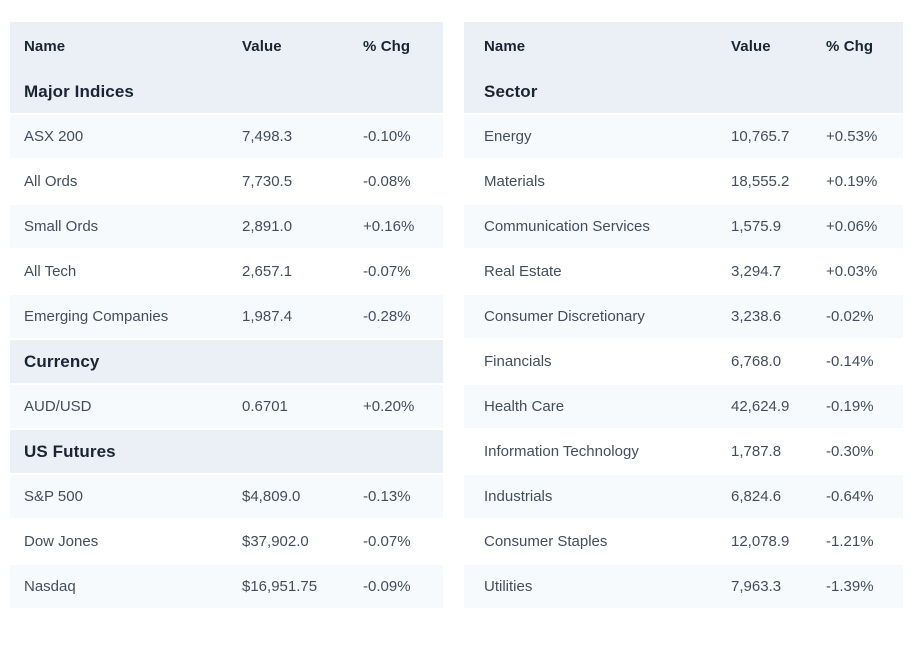 Image resolution: width=909 pixels, height=649 pixels. I want to click on section-header-row: Sector, so click(683, 92).